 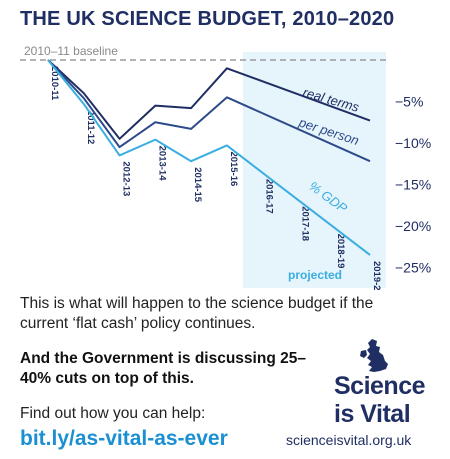 I want to click on y-axis: −5% −10% −15% −20% −25%, so click(x=413, y=184).